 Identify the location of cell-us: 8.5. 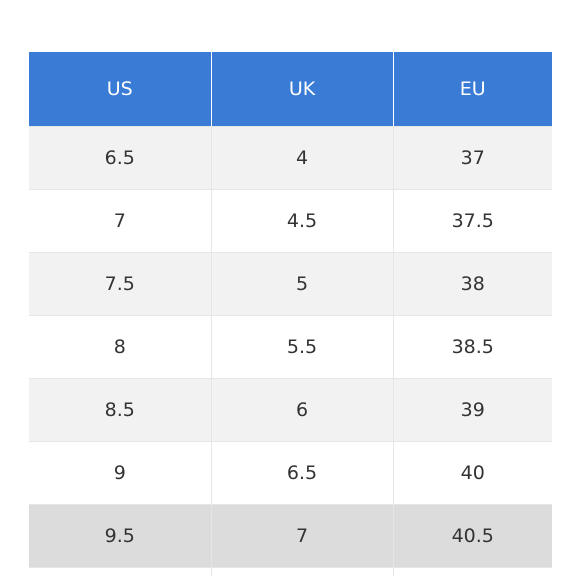
(120, 410).